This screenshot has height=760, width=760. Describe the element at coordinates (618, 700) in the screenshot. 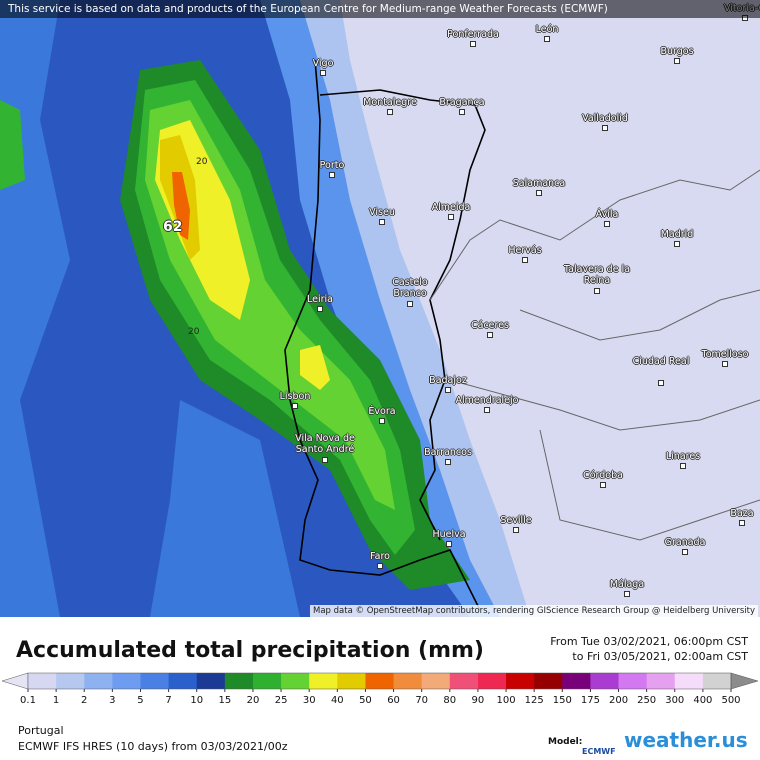

I see `colorbar-label: 200` at that location.